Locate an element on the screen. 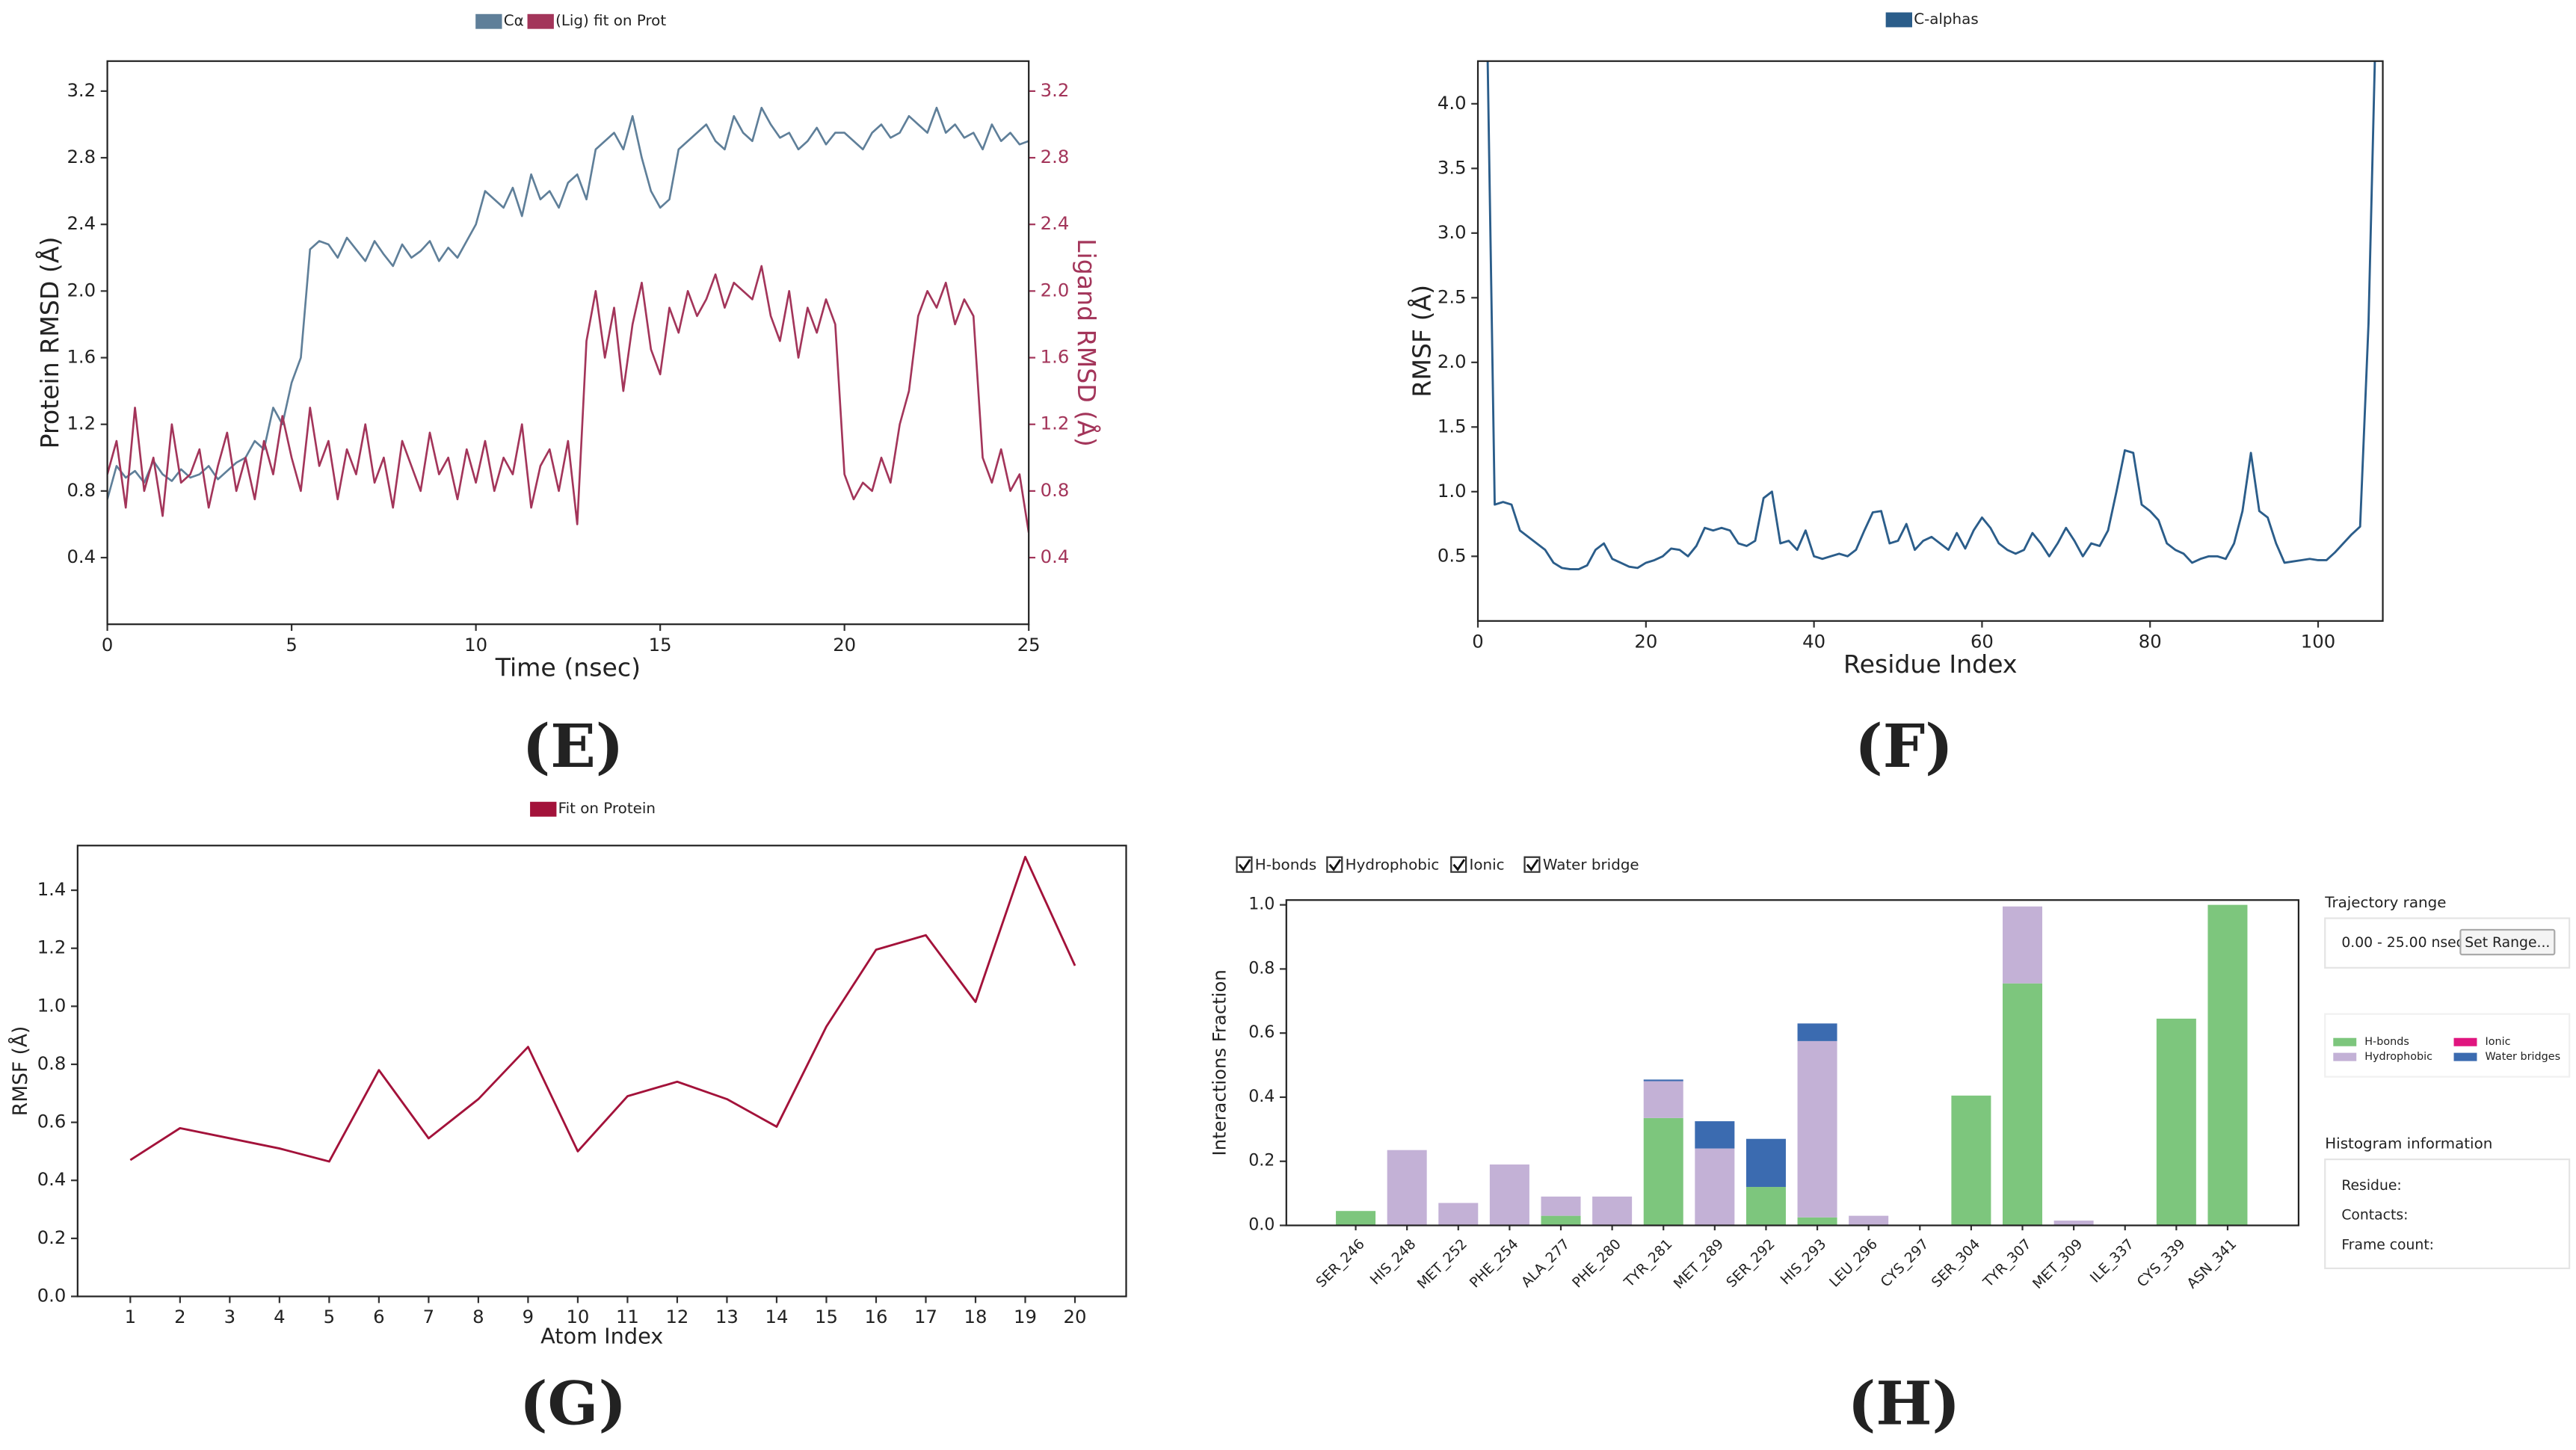 The image size is (2576, 1450). panel-title: Trajectory range is located at coordinates (2385, 903).